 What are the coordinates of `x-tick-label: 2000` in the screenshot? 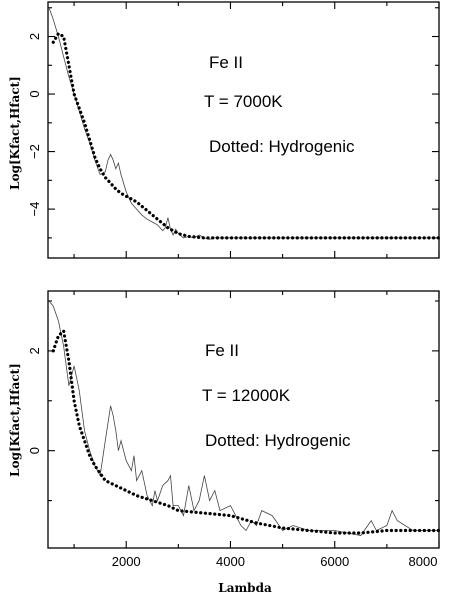 It's located at (126, 561).